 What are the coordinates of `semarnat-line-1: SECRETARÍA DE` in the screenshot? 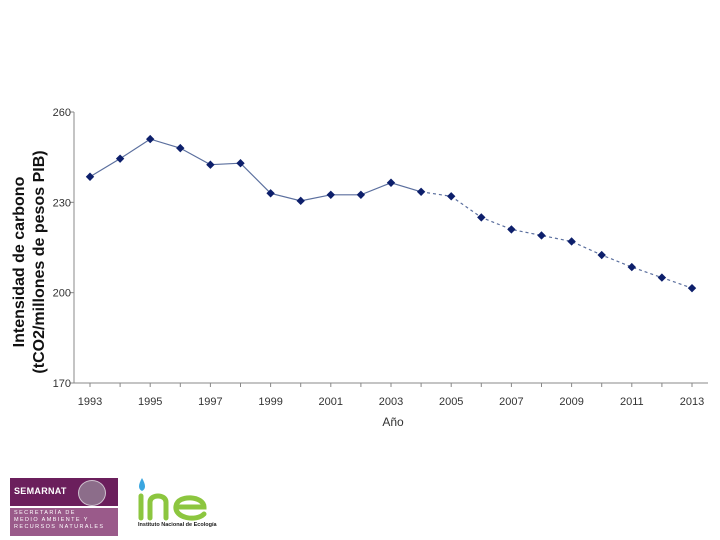 It's located at (45, 513).